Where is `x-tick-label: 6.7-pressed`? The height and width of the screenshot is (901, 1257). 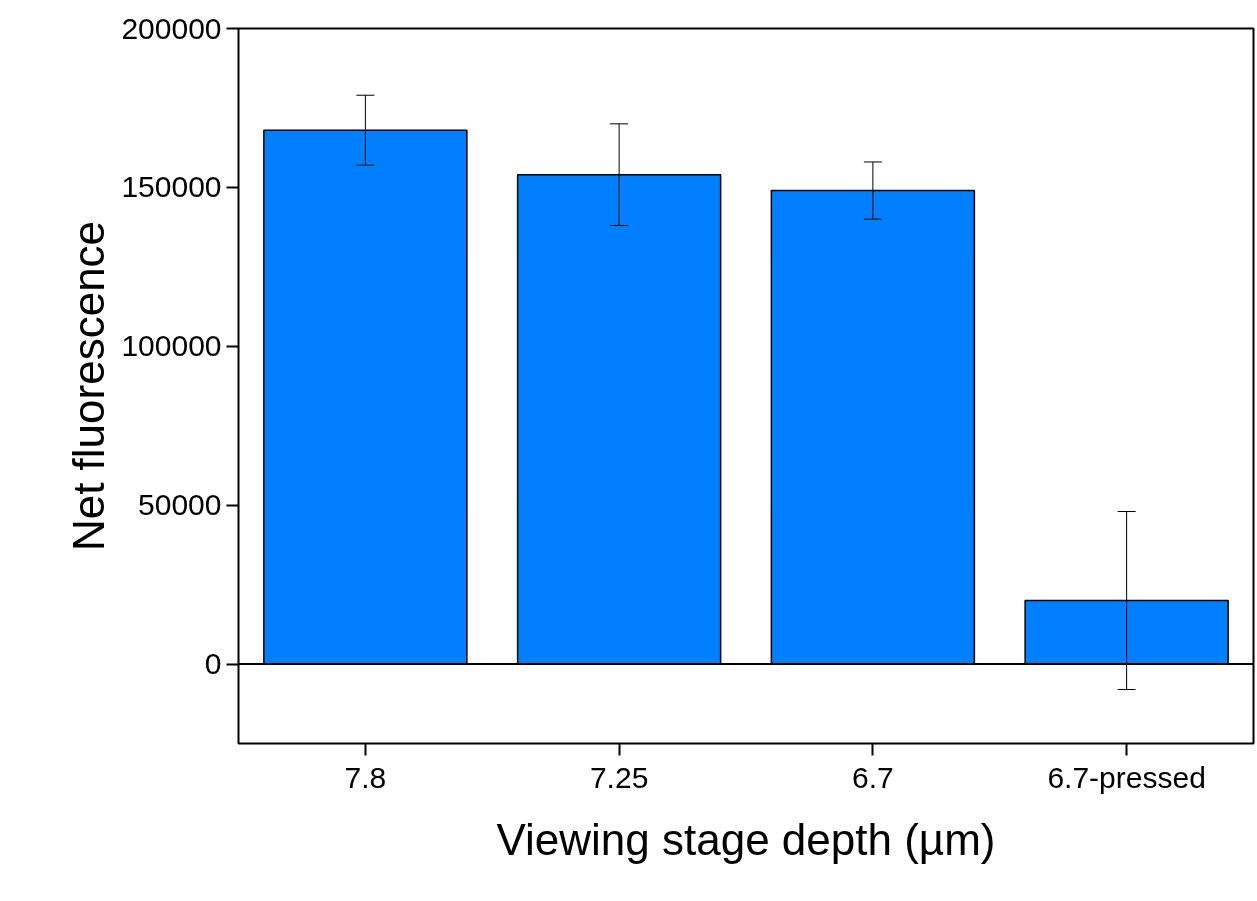 x-tick-label: 6.7-pressed is located at coordinates (1126, 777).